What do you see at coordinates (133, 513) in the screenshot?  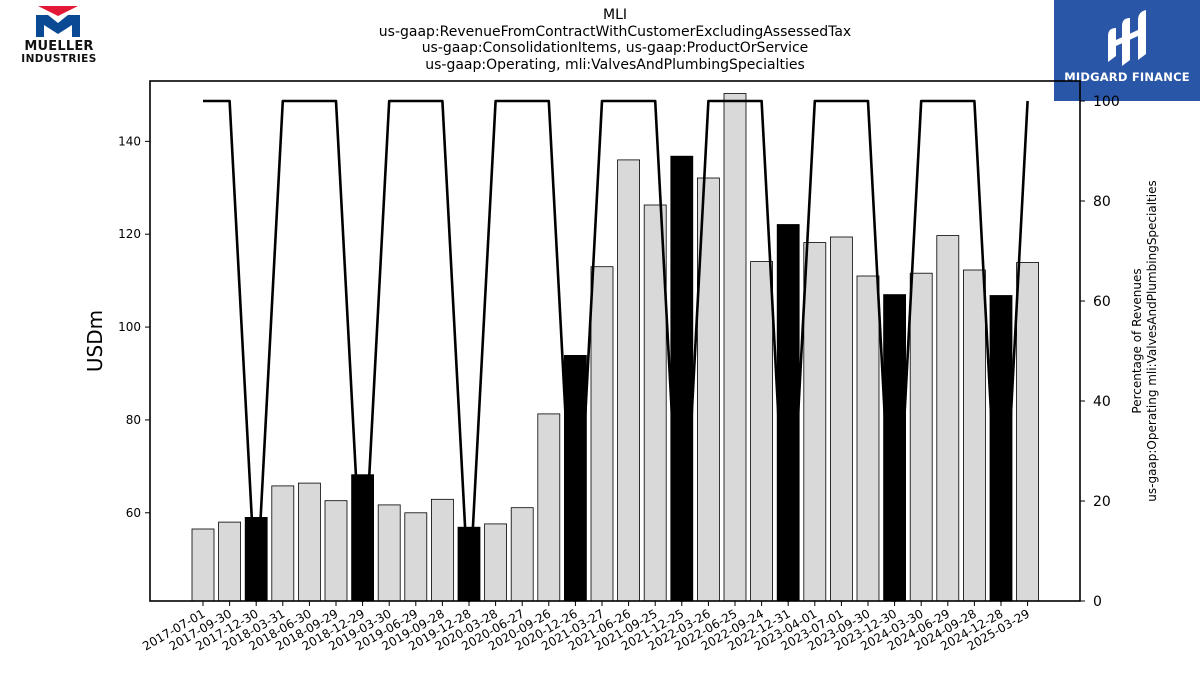 I see `y-tick-label: 60` at bounding box center [133, 513].